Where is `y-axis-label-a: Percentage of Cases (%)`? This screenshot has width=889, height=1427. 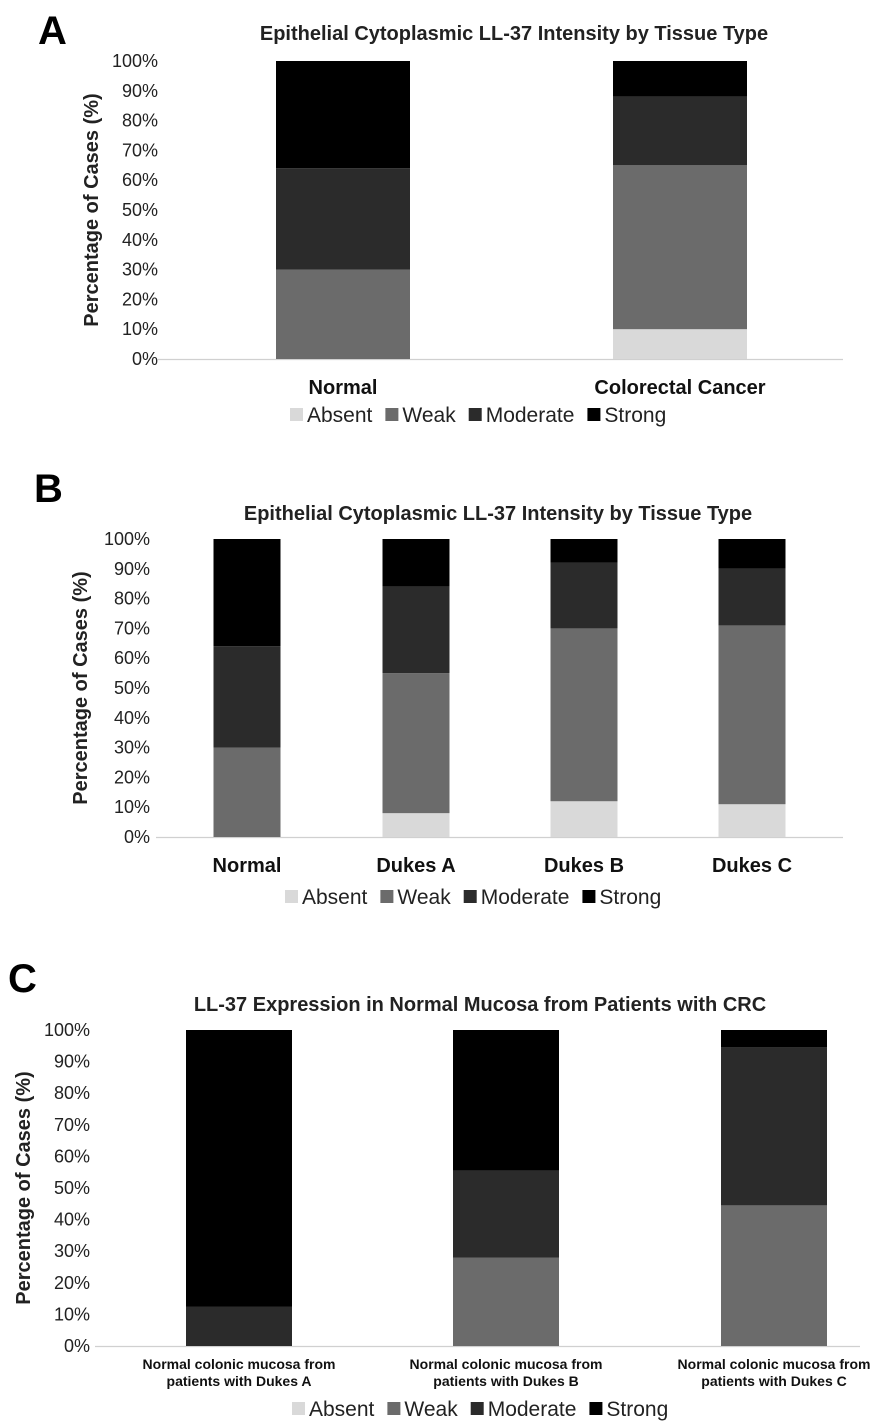 y-axis-label-a: Percentage of Cases (%) is located at coordinates (92, 209).